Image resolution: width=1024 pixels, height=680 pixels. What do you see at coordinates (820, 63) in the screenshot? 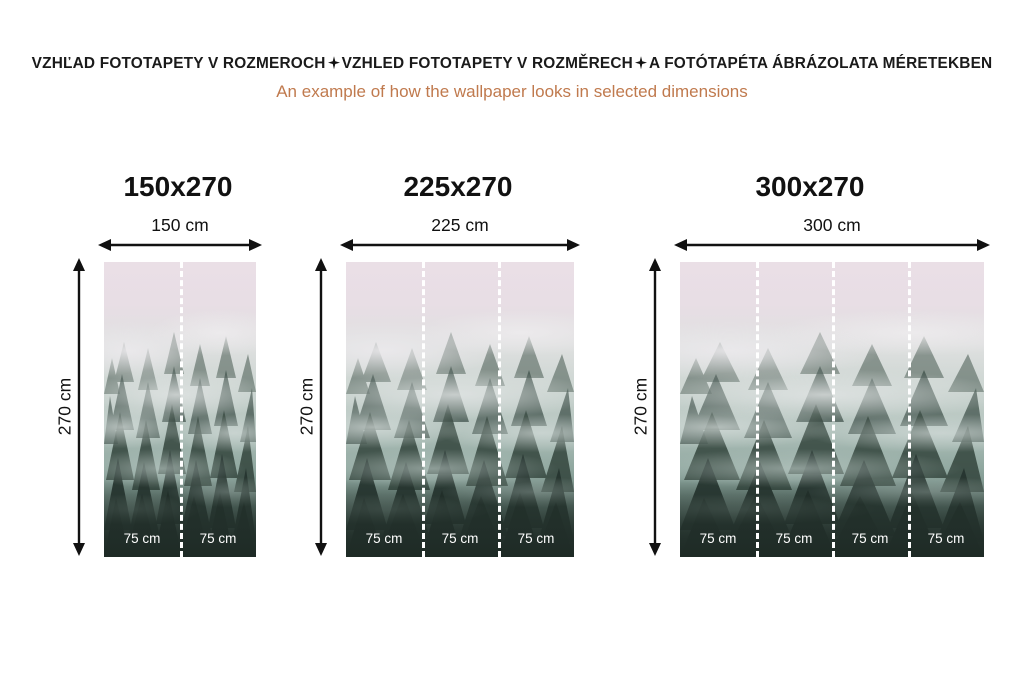
I see `title-segment-hu: A FOTÓTAPÉTA ÁBRÁZOLATA MÉRETEKBEN` at bounding box center [820, 63].